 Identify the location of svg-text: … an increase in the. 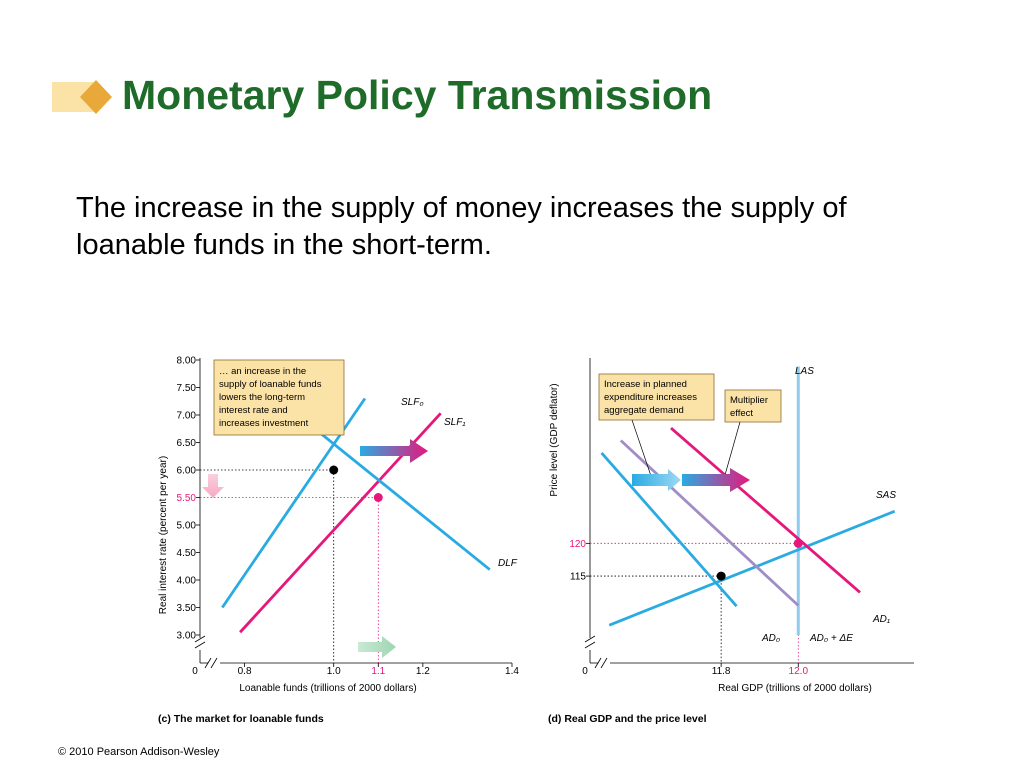
(262, 371).